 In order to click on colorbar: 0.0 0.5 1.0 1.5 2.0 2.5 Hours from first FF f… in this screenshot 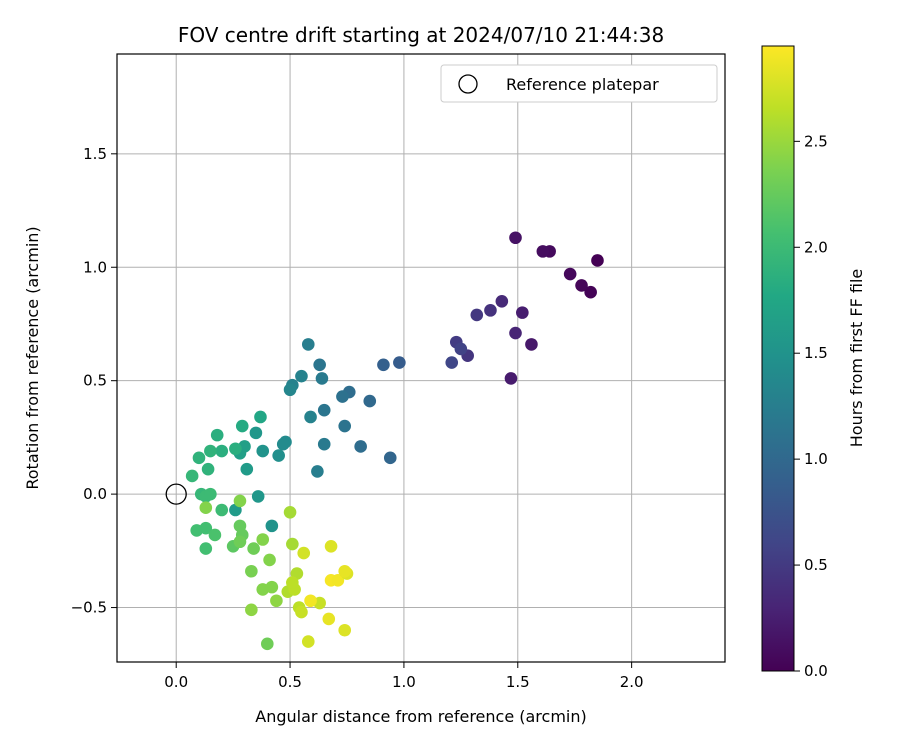, I will do `click(813, 362)`.